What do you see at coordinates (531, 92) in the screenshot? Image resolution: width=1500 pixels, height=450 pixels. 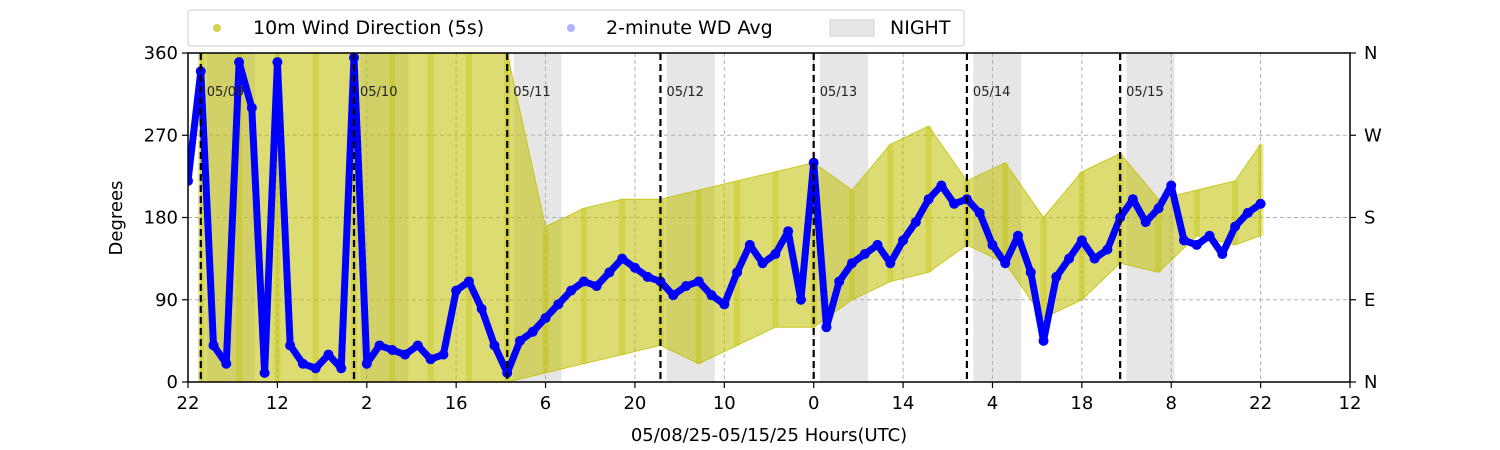 I see `day-label-2: 05/11` at bounding box center [531, 92].